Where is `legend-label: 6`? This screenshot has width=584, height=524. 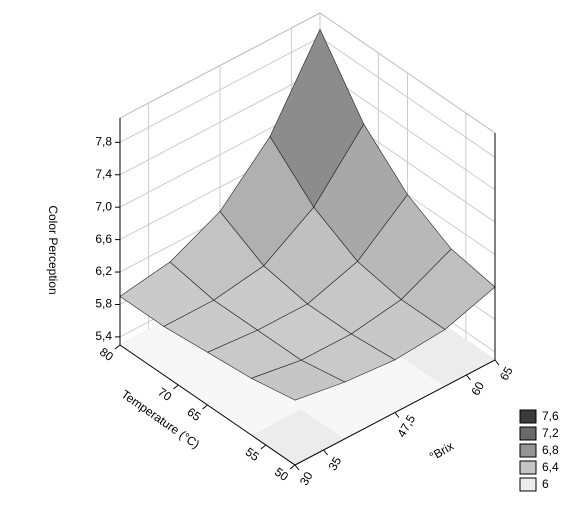 legend-label: 6 is located at coordinates (545, 484).